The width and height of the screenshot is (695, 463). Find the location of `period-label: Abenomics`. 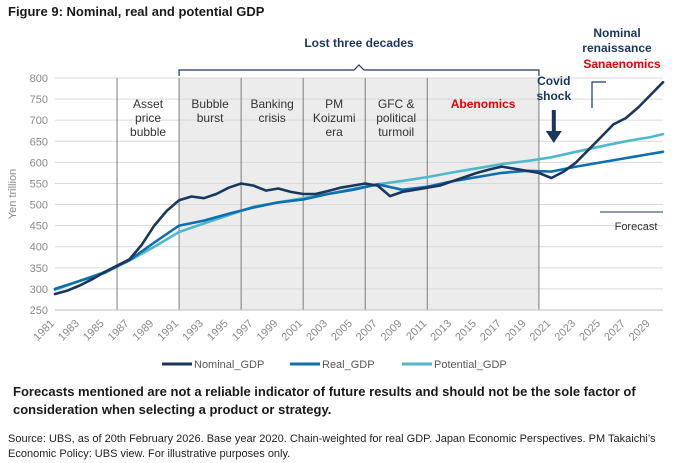

period-label: Abenomics is located at coordinates (483, 104).